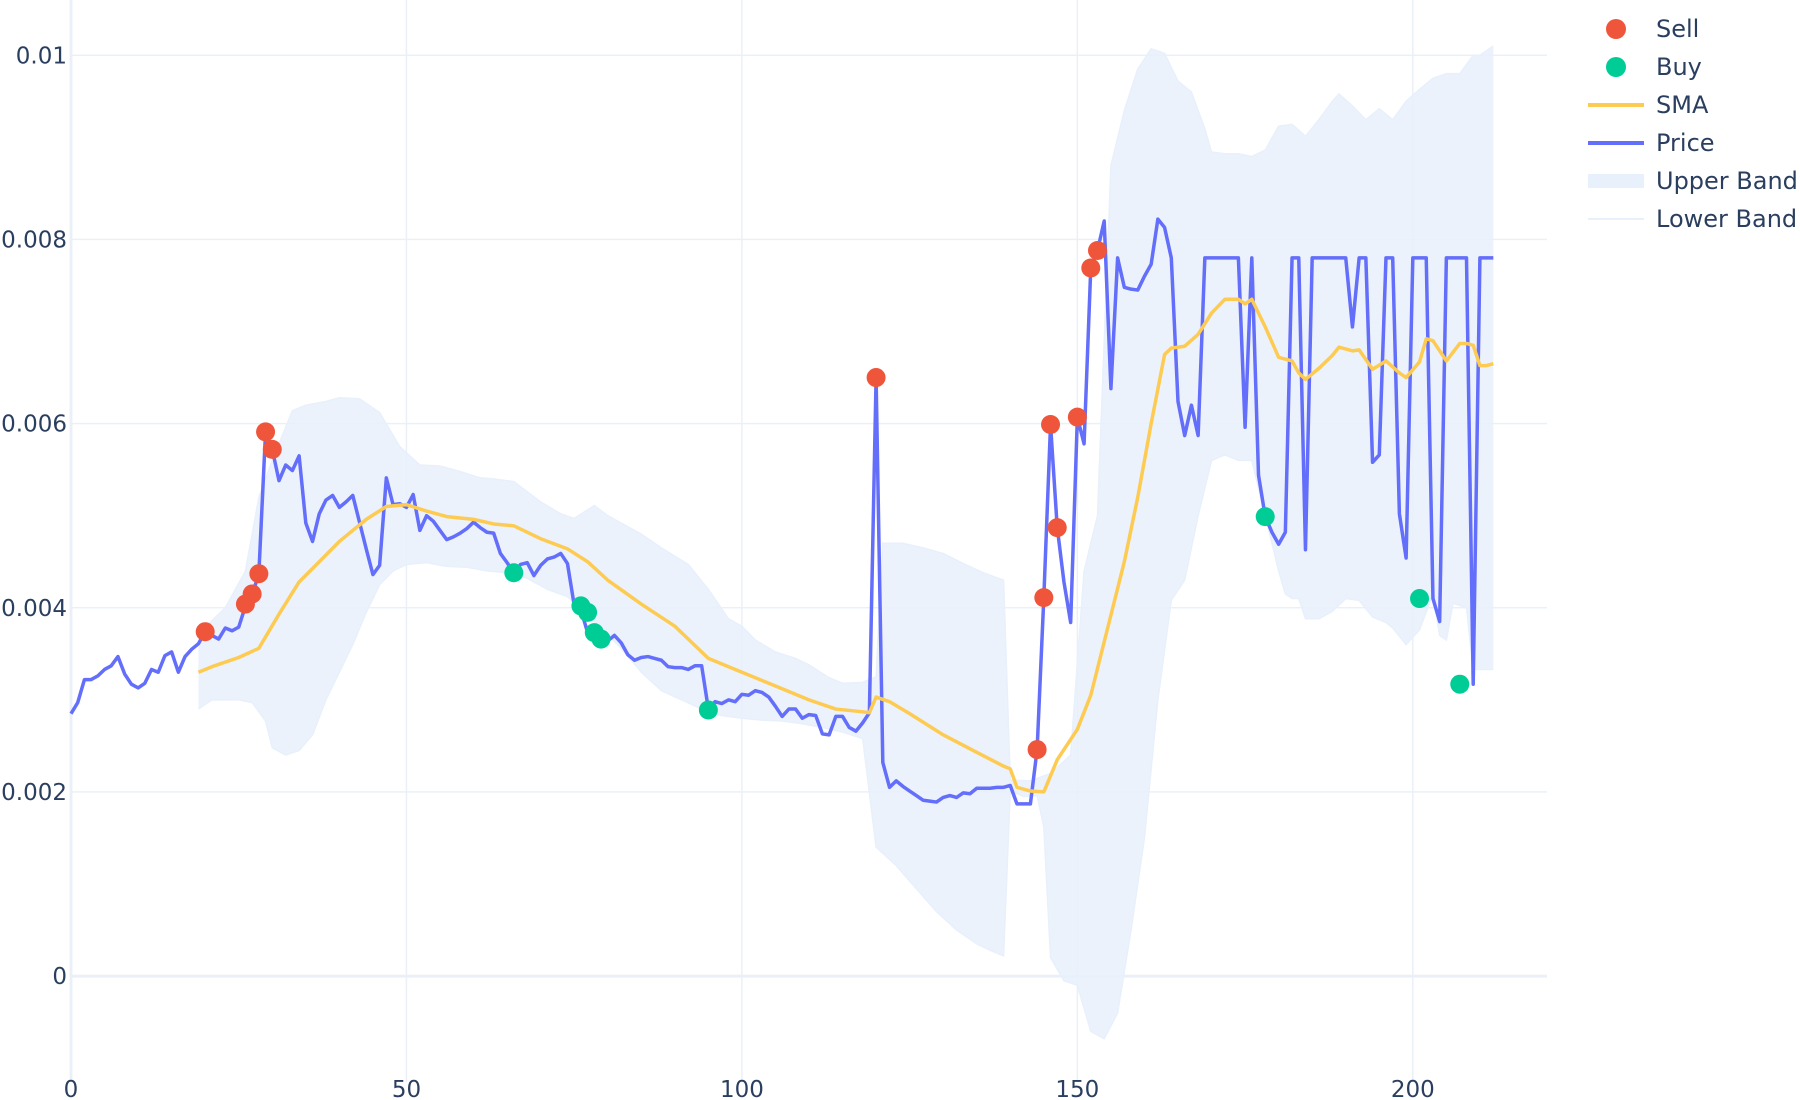 The width and height of the screenshot is (1800, 1100). What do you see at coordinates (1682, 105) in the screenshot?
I see `legend-label: SMA` at bounding box center [1682, 105].